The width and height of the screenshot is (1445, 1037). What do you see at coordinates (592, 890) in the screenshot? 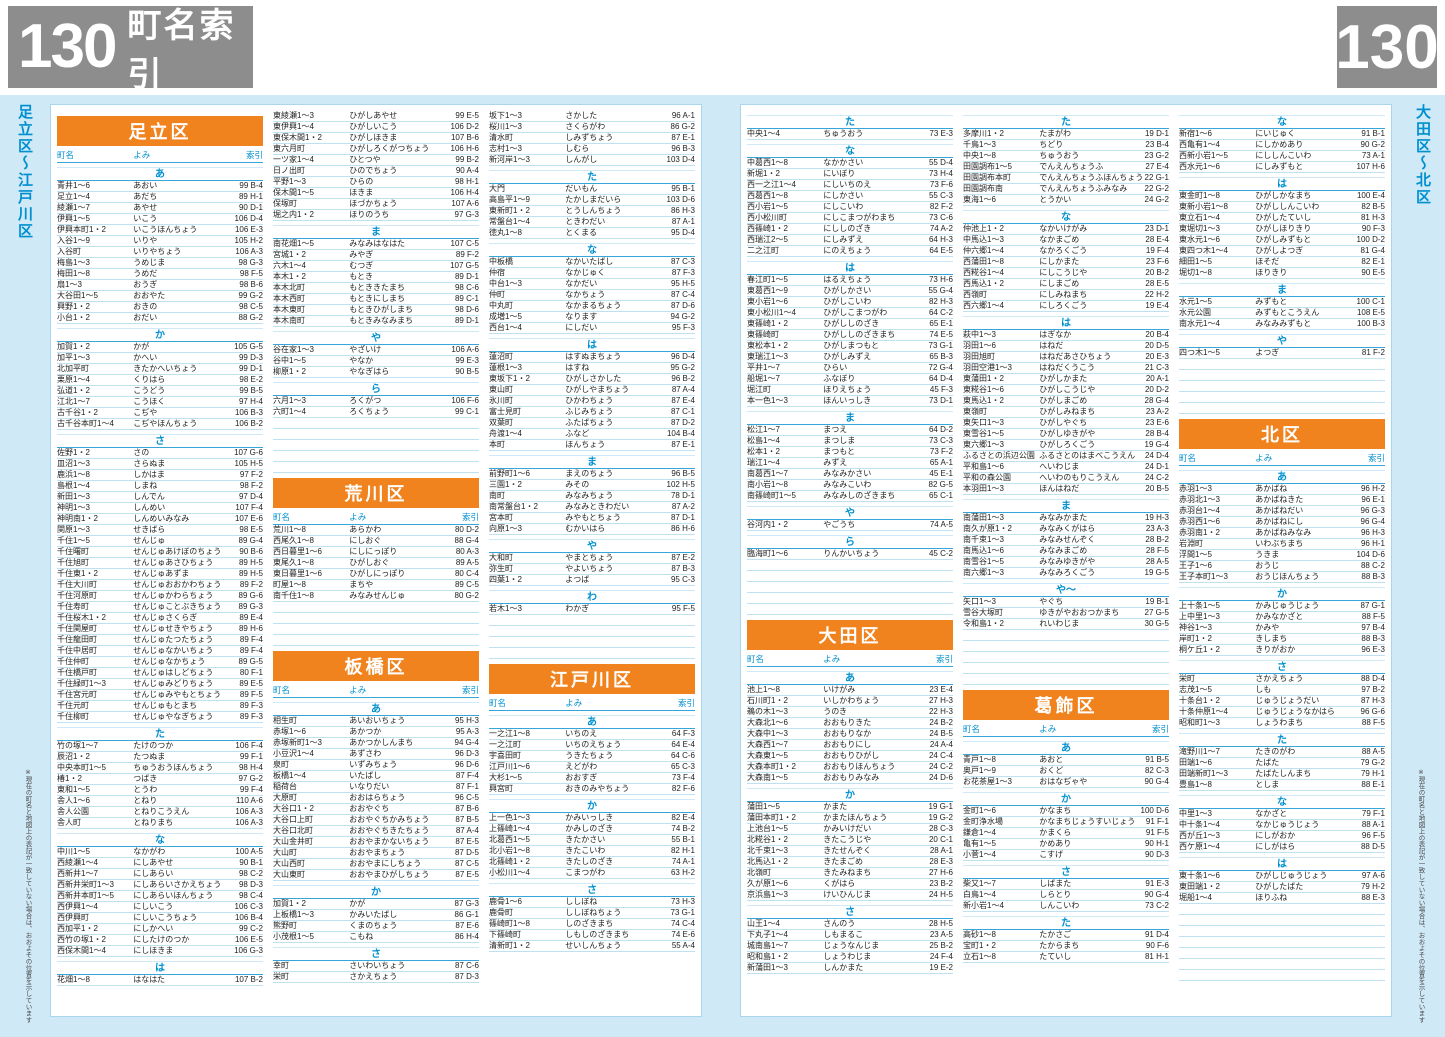
I see `kana-section-label: さ` at bounding box center [592, 890].